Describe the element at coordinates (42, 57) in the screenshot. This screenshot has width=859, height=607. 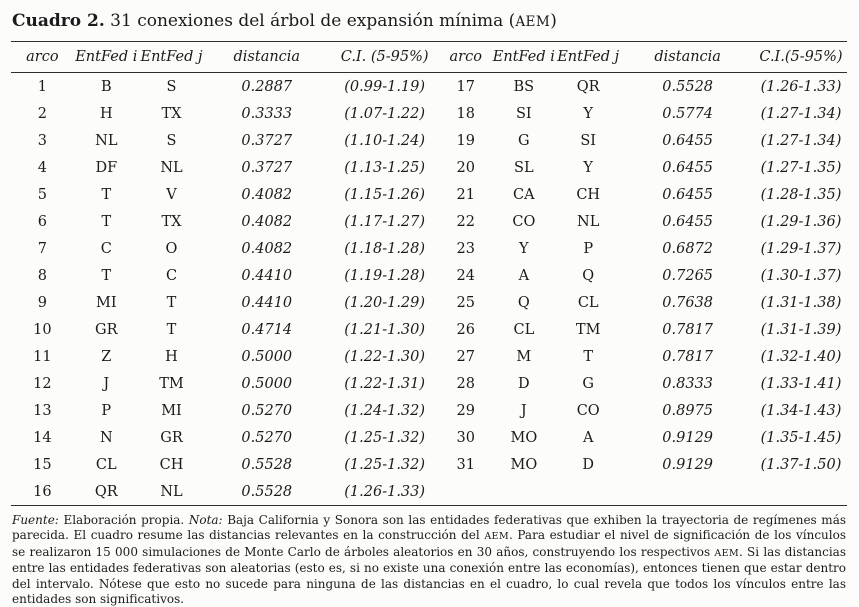
I see `header-arco-left: arco` at that location.